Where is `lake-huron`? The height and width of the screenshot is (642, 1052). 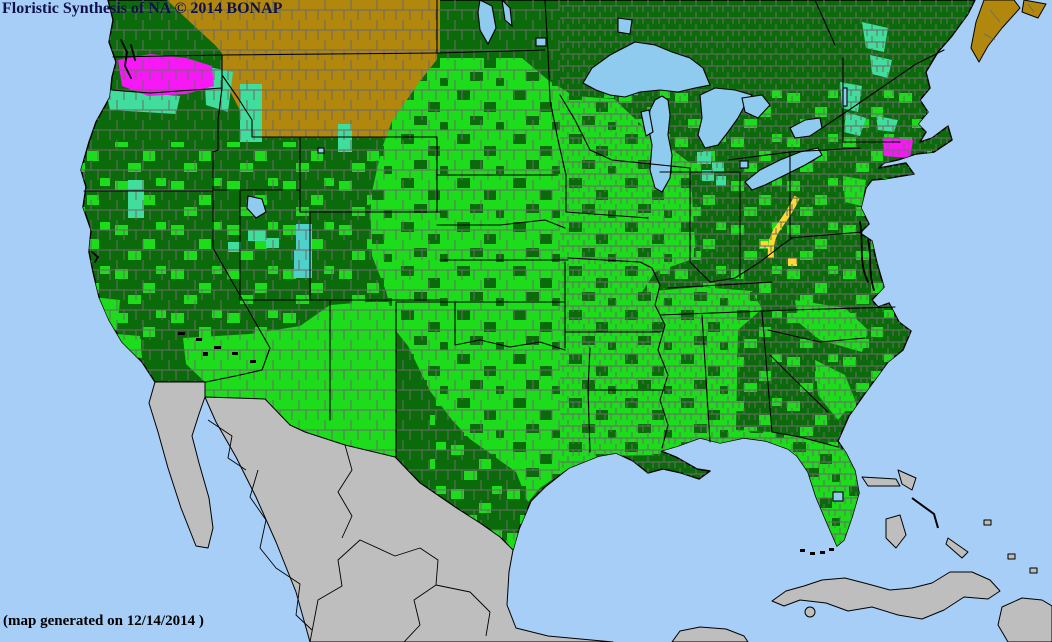
lake-huron is located at coordinates (725, 118).